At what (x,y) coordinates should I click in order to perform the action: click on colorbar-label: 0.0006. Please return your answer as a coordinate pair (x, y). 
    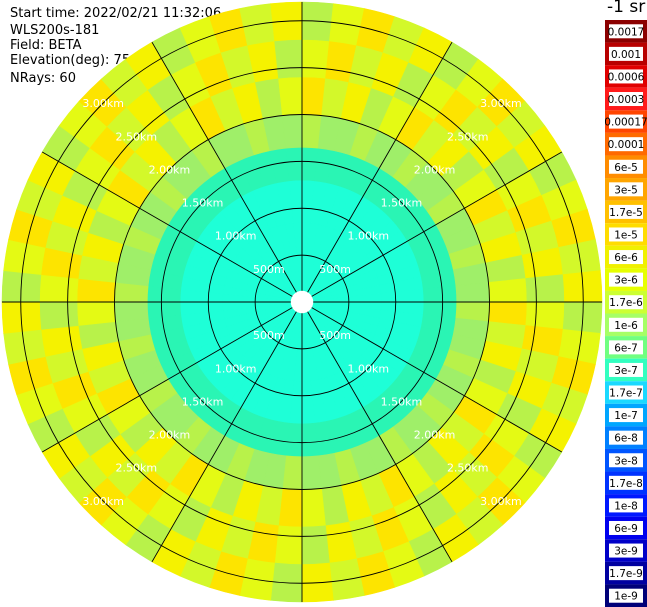
    Looking at the image, I should click on (626, 77).